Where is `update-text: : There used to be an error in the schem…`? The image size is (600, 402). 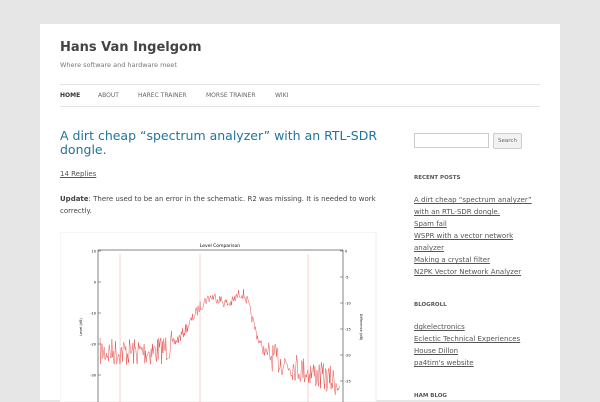
update-text: : There used to be an error in the schem… is located at coordinates (218, 205).